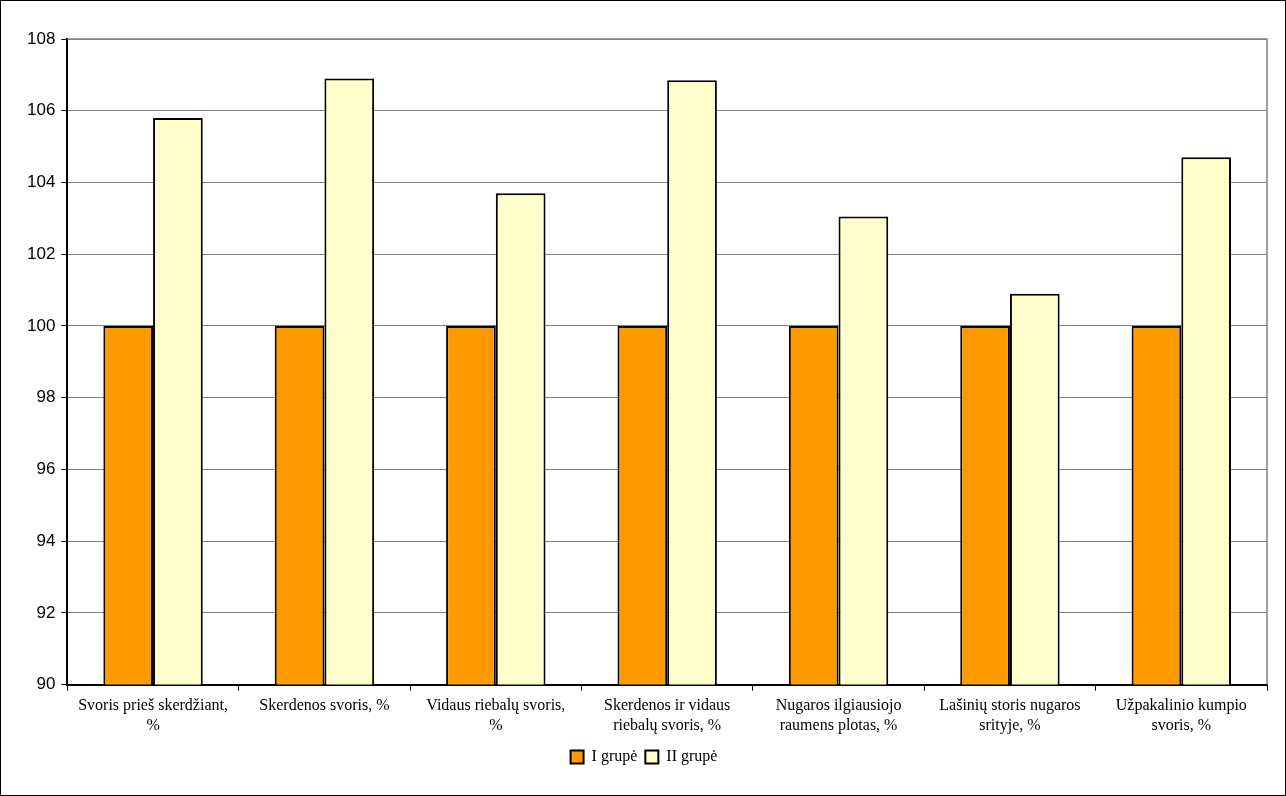 The image size is (1286, 796). I want to click on x-tick-label: Užpakalinio kumpio svoris, %, so click(1181, 714).